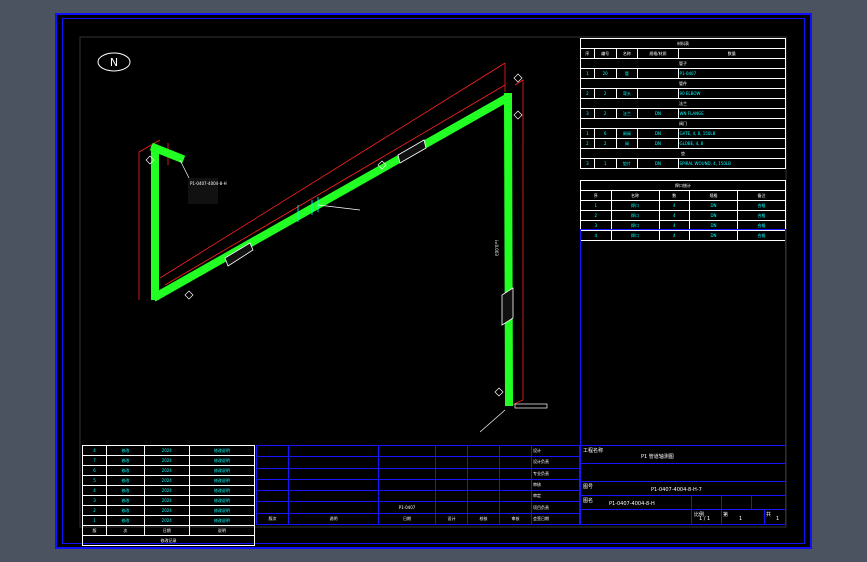 The width and height of the screenshot is (867, 562). What do you see at coordinates (683, 235) in the screenshot?
I see `table-row: 4 焊口 4 DN 合格` at bounding box center [683, 235].